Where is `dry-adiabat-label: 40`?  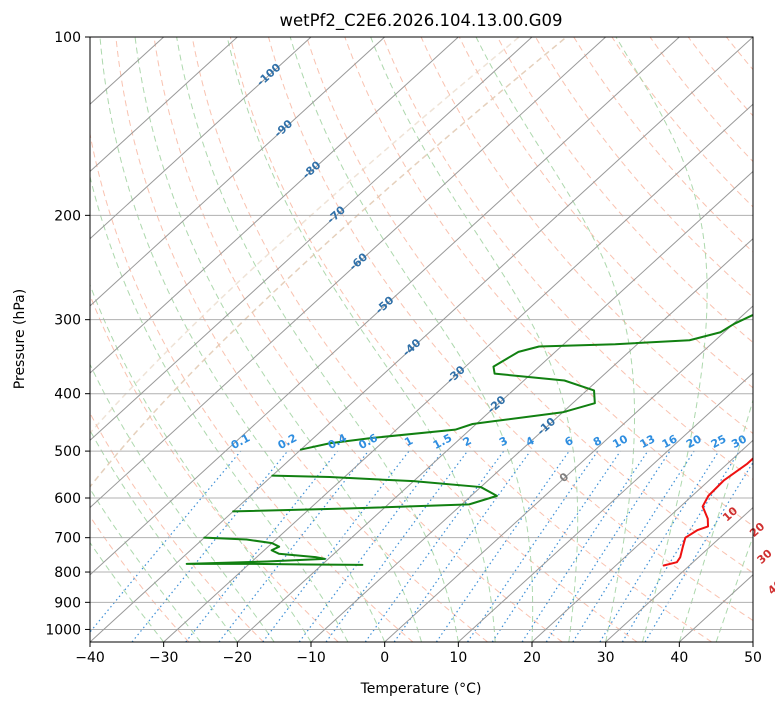 dry-adiabat-label: 40 is located at coordinates (770, 587).